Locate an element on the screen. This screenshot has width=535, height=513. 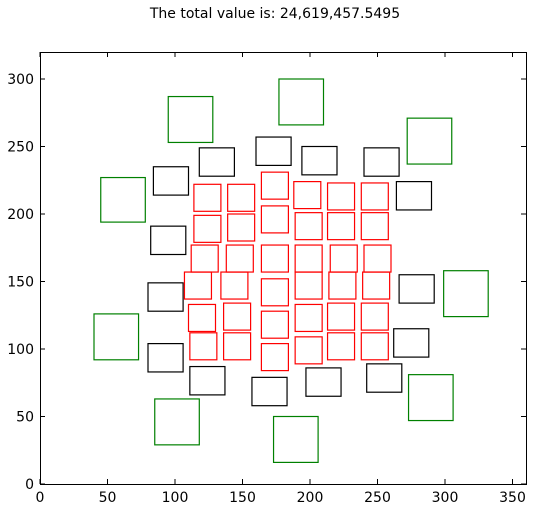
x-tick-label: 350 is located at coordinates (512, 498).